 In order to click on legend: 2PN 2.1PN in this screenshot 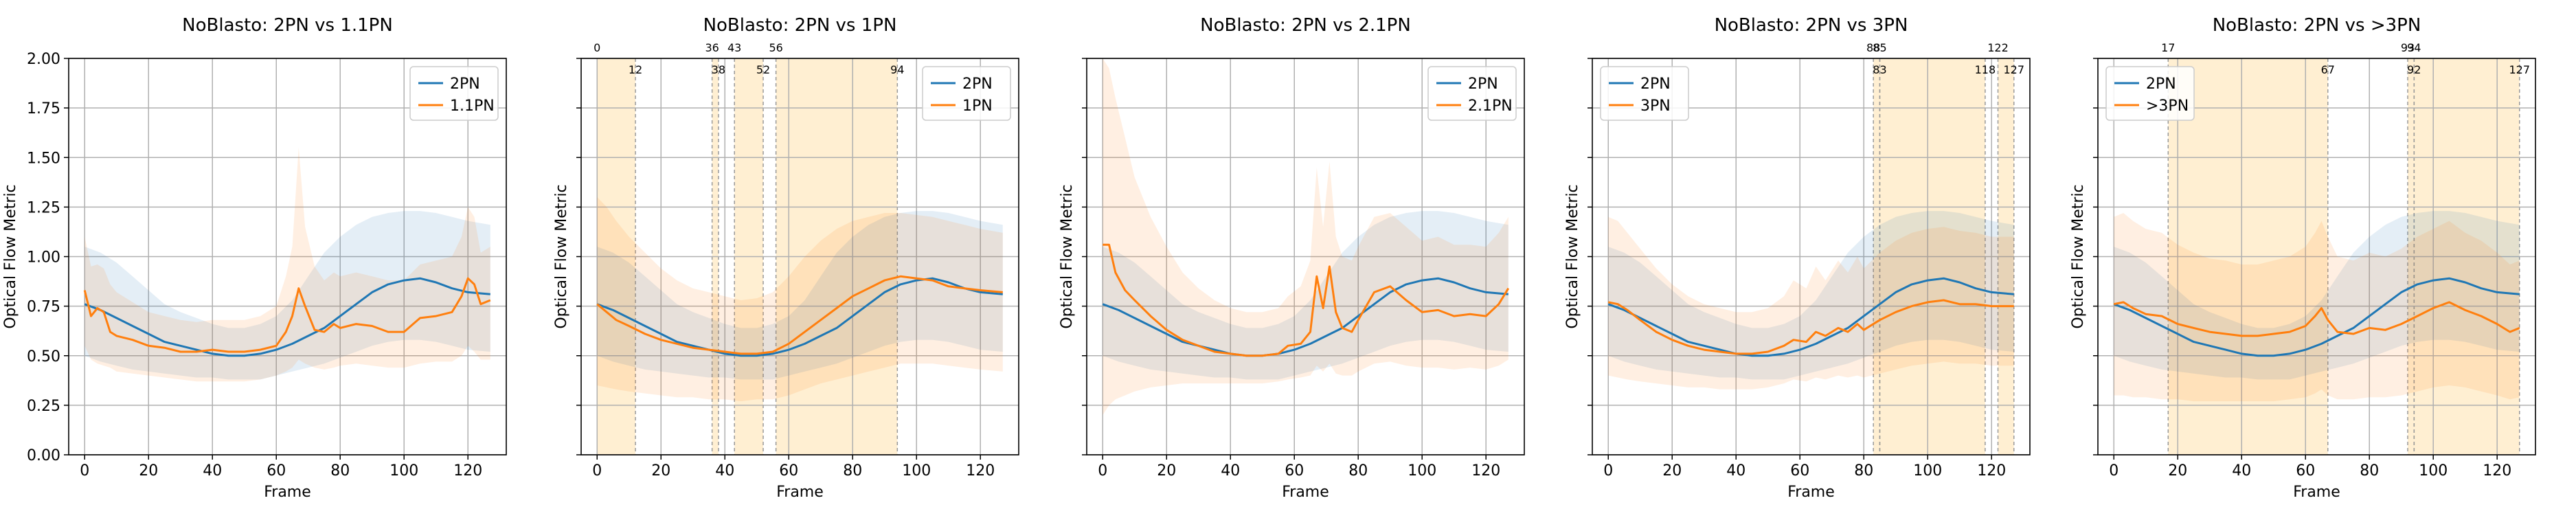, I will do `click(1472, 93)`.